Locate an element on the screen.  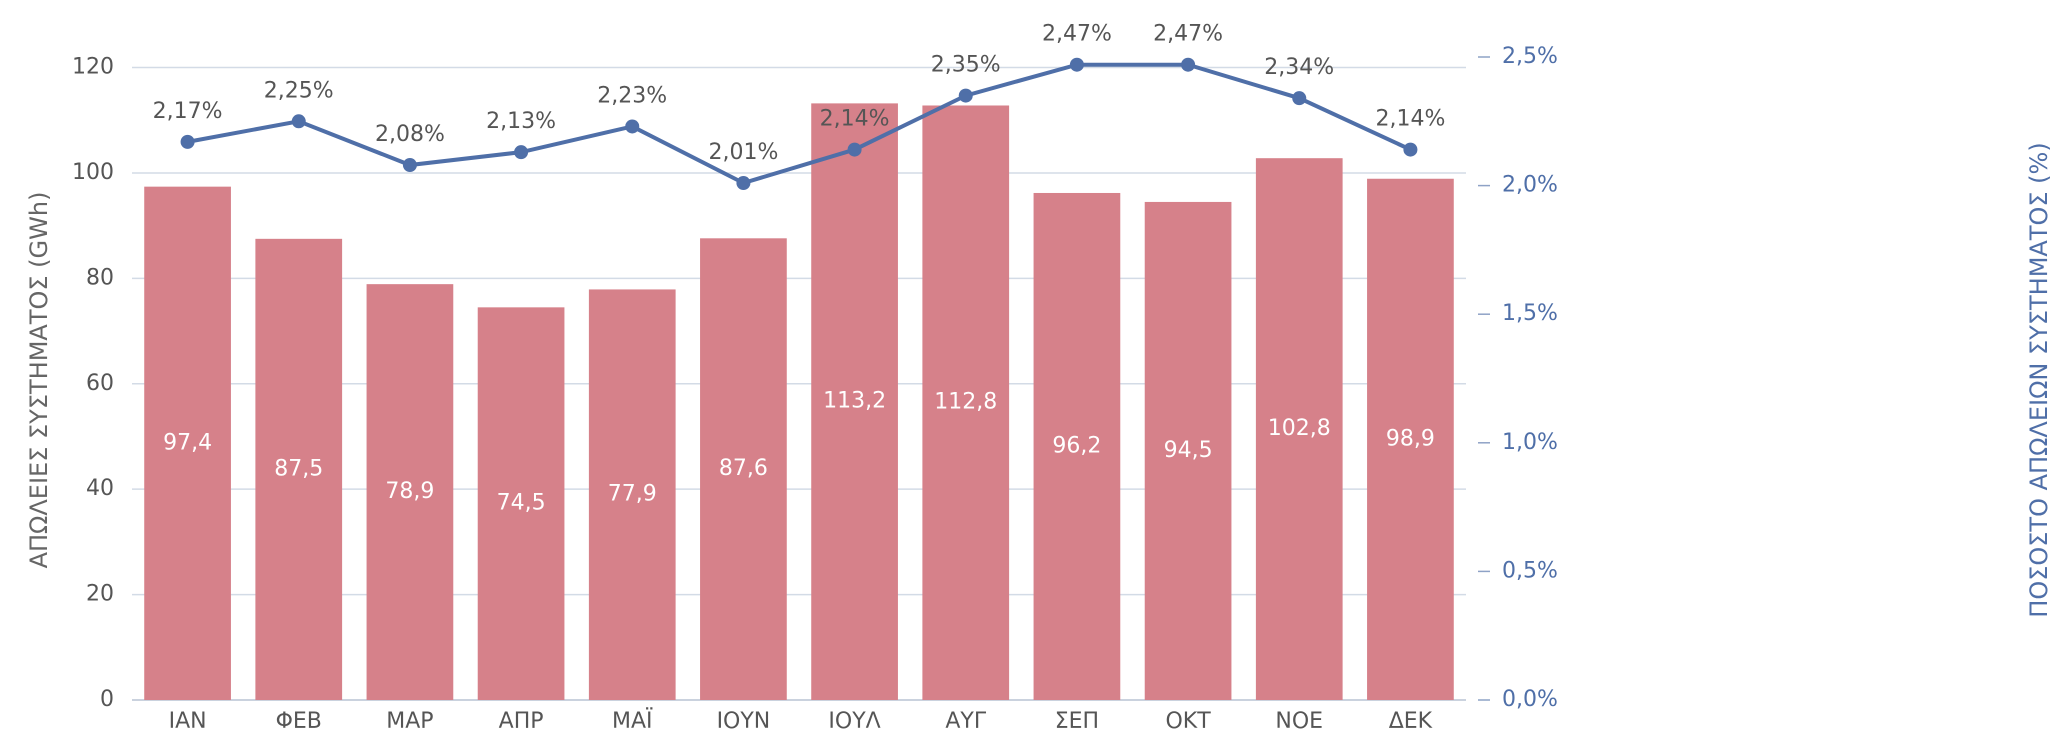
y2-axis-label: ΠΟΣΟΣΤΟ ΑΠΩΛΕΙΩΝ ΣΥΣΤΗΜΑΤΟΣ (%) is located at coordinates (2039, 379).